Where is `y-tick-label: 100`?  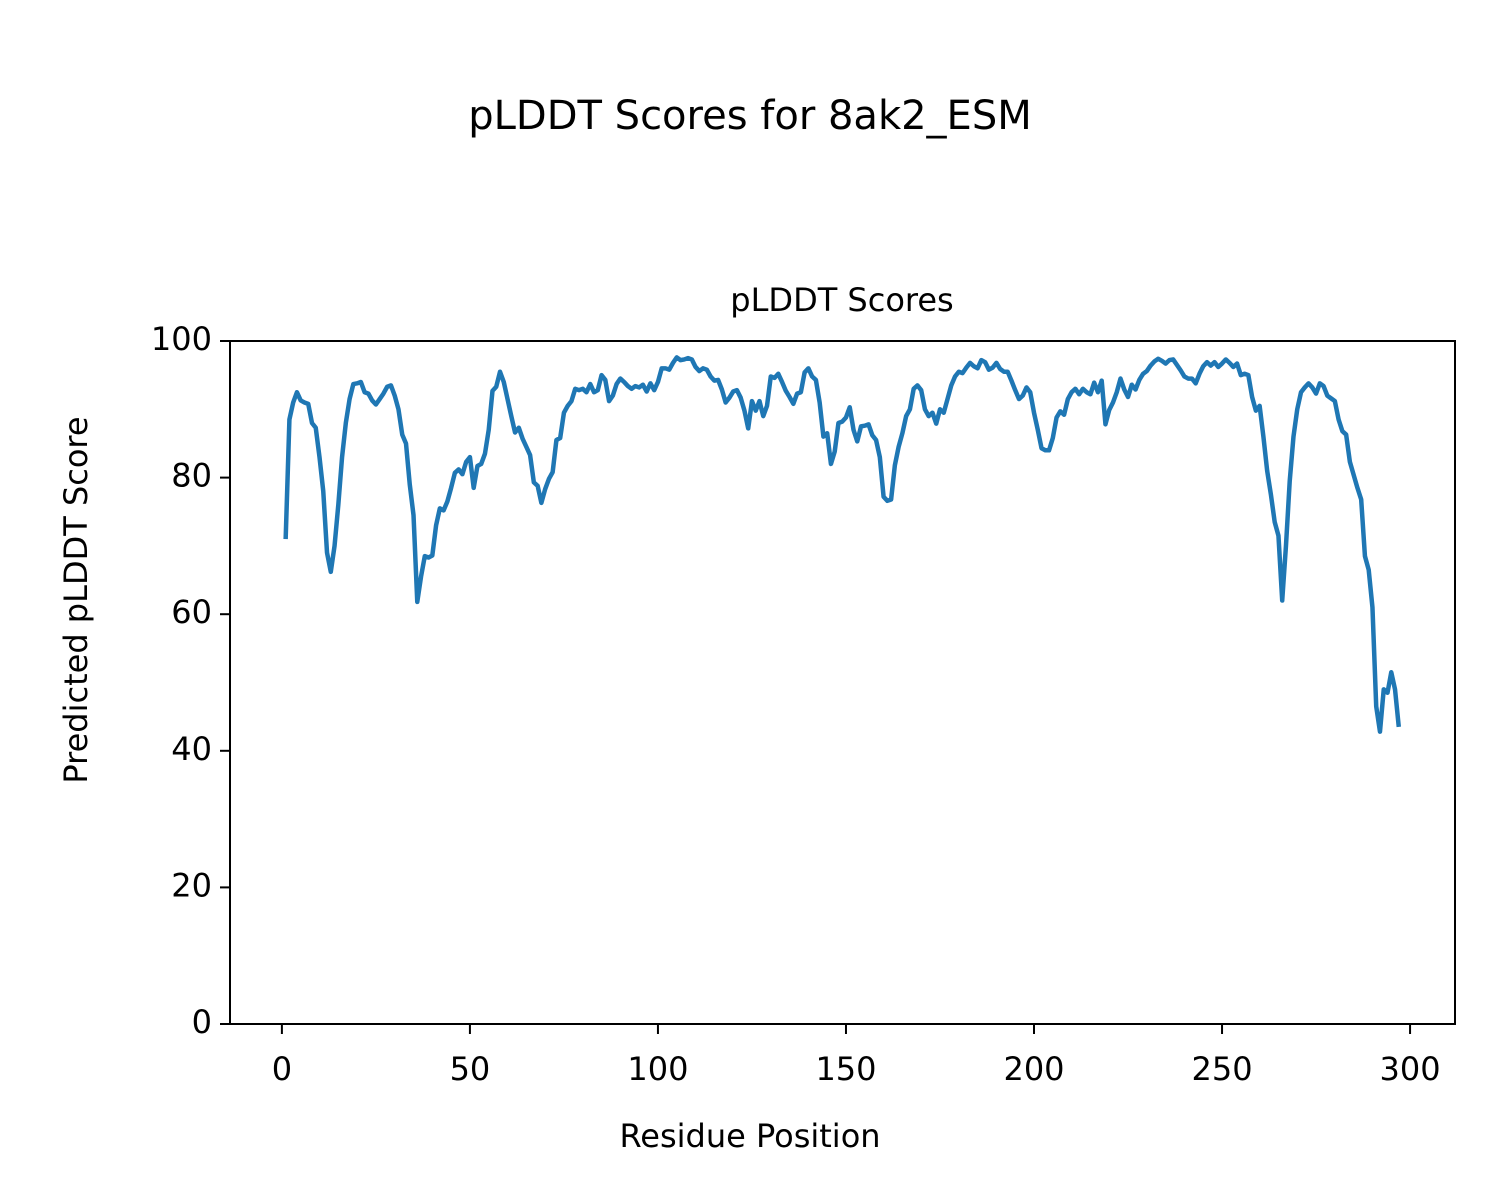 y-tick-label: 100 is located at coordinates (181, 339).